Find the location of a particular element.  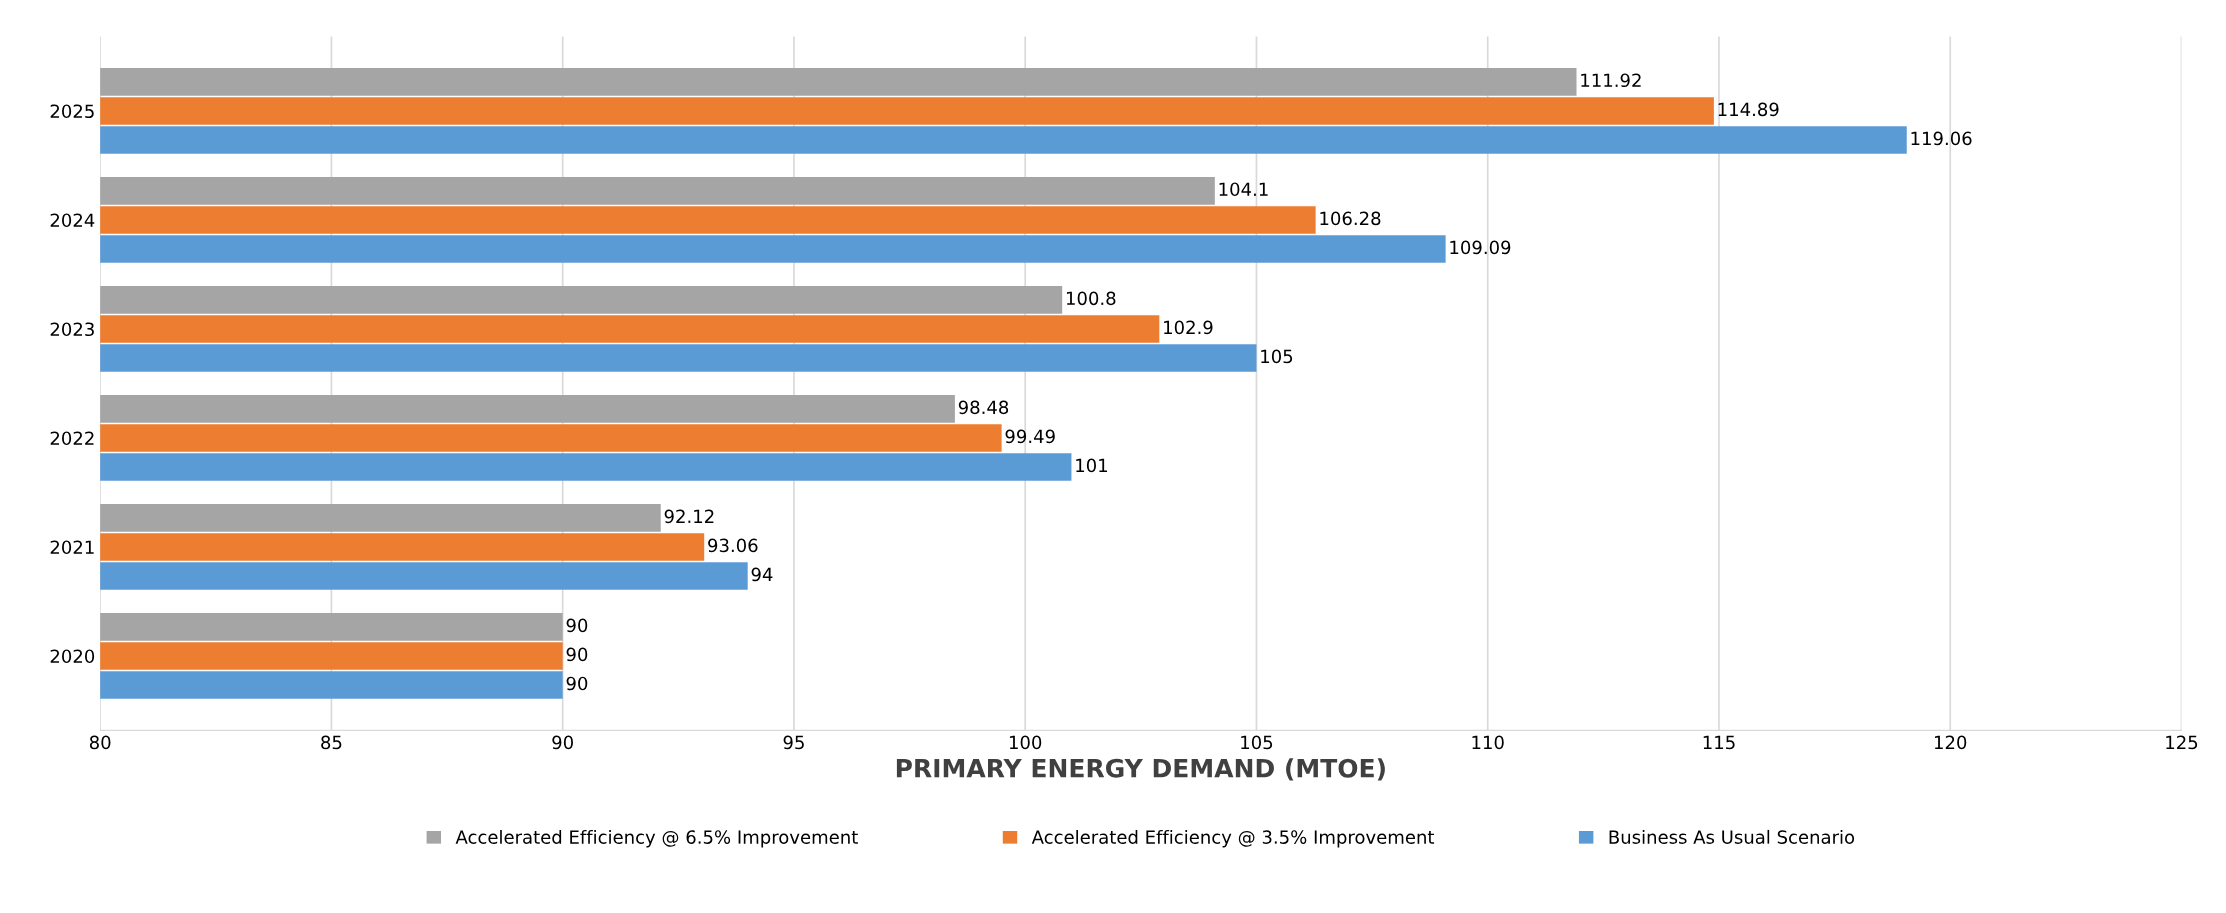

data-label: 105 is located at coordinates (1277, 356).